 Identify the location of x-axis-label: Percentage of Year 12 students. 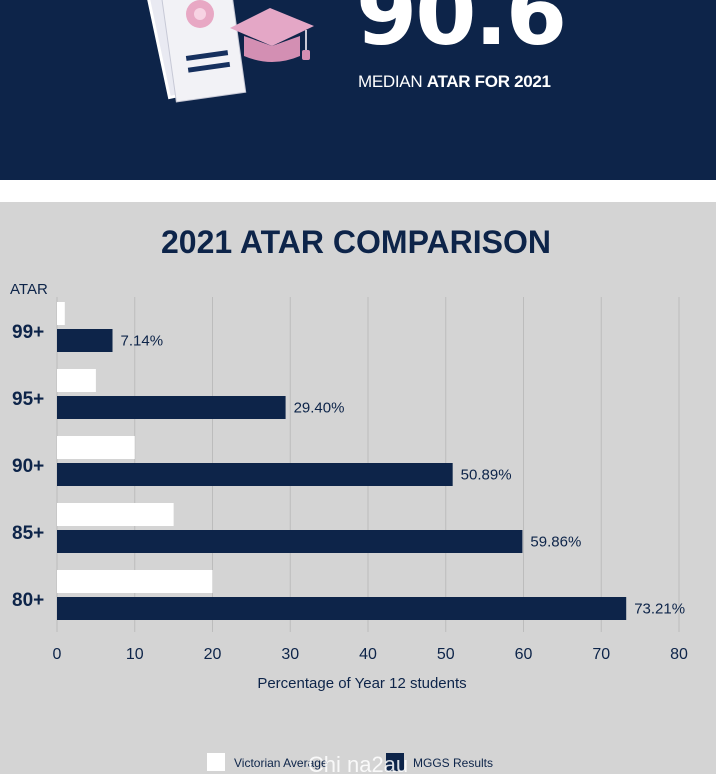
(361, 683).